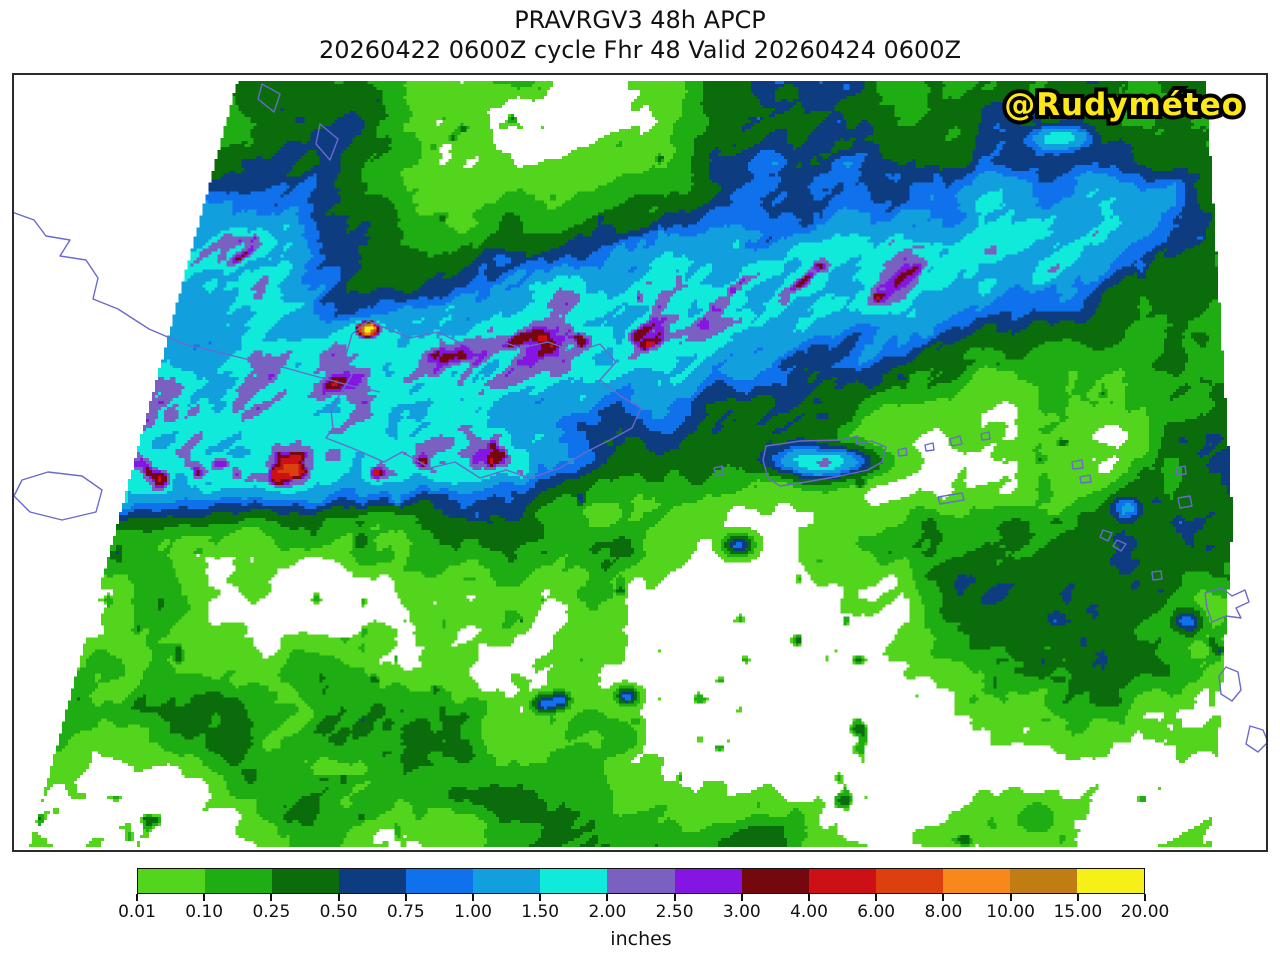 This screenshot has height=963, width=1280. I want to click on watermark-outline: @Rudyméteo, so click(1123, 105).